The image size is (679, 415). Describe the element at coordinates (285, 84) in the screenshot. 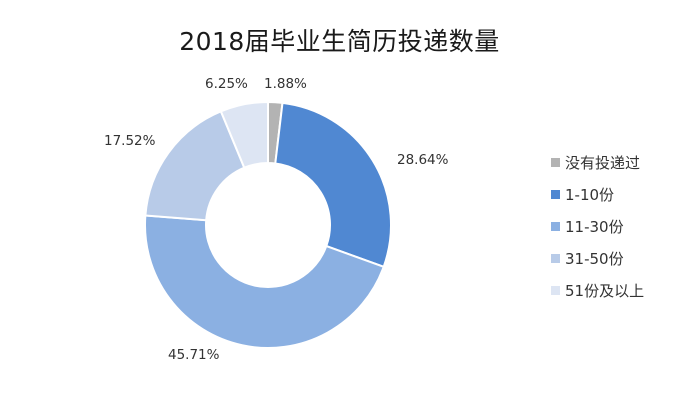

I see `slice-value-label-1: 1.88%` at that location.